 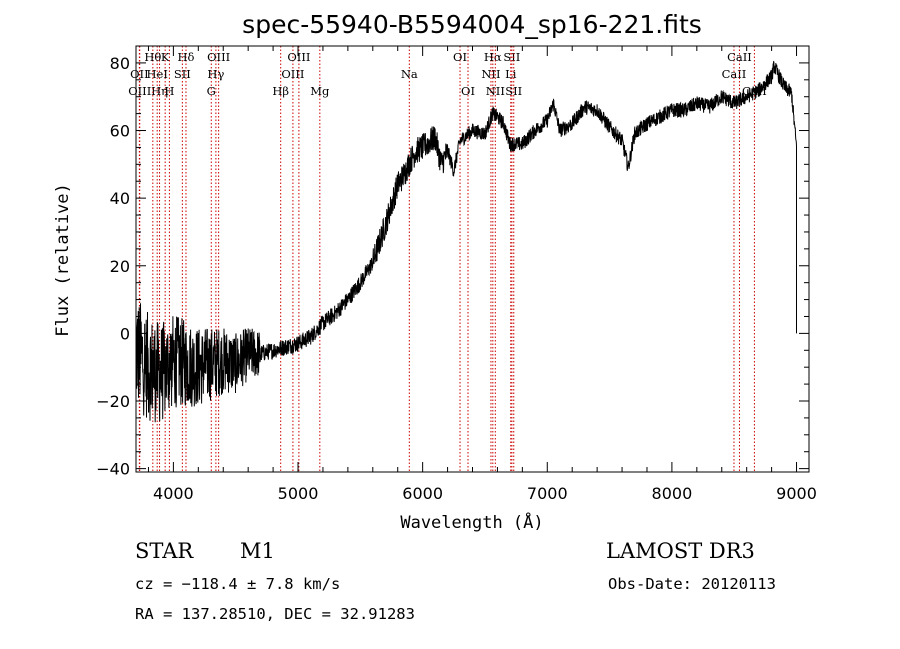 What do you see at coordinates (173, 493) in the screenshot?
I see `x-tick-label: 4000` at bounding box center [173, 493].